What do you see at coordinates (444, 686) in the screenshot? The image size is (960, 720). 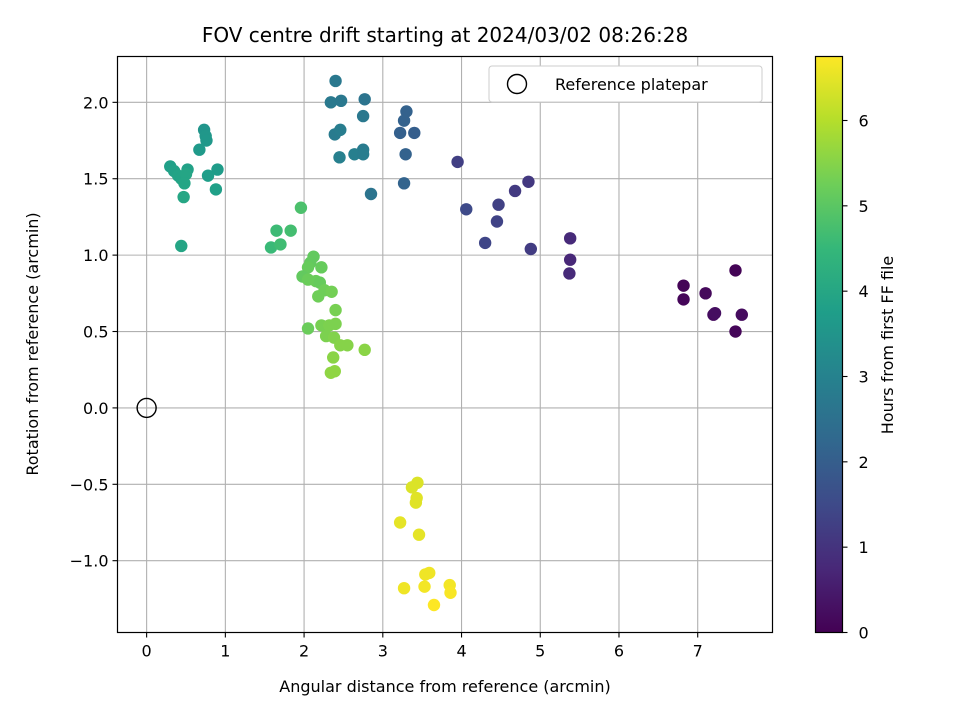 I see `x-axis-label: Angular distance from reference (arcmin)` at bounding box center [444, 686].